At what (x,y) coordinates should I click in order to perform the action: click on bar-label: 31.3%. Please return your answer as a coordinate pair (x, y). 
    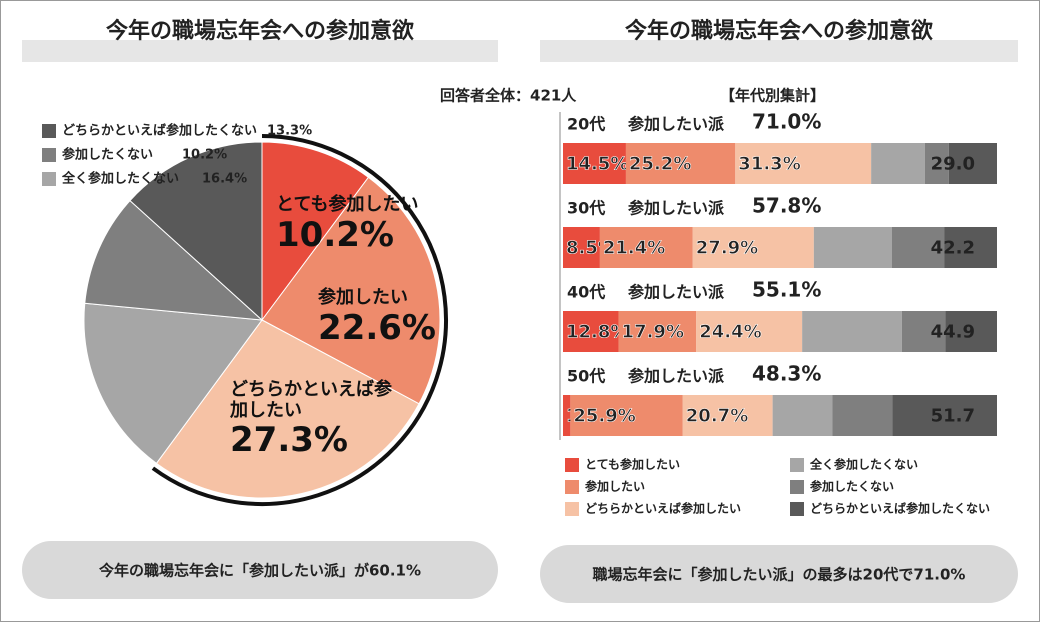
    Looking at the image, I should click on (769, 164).